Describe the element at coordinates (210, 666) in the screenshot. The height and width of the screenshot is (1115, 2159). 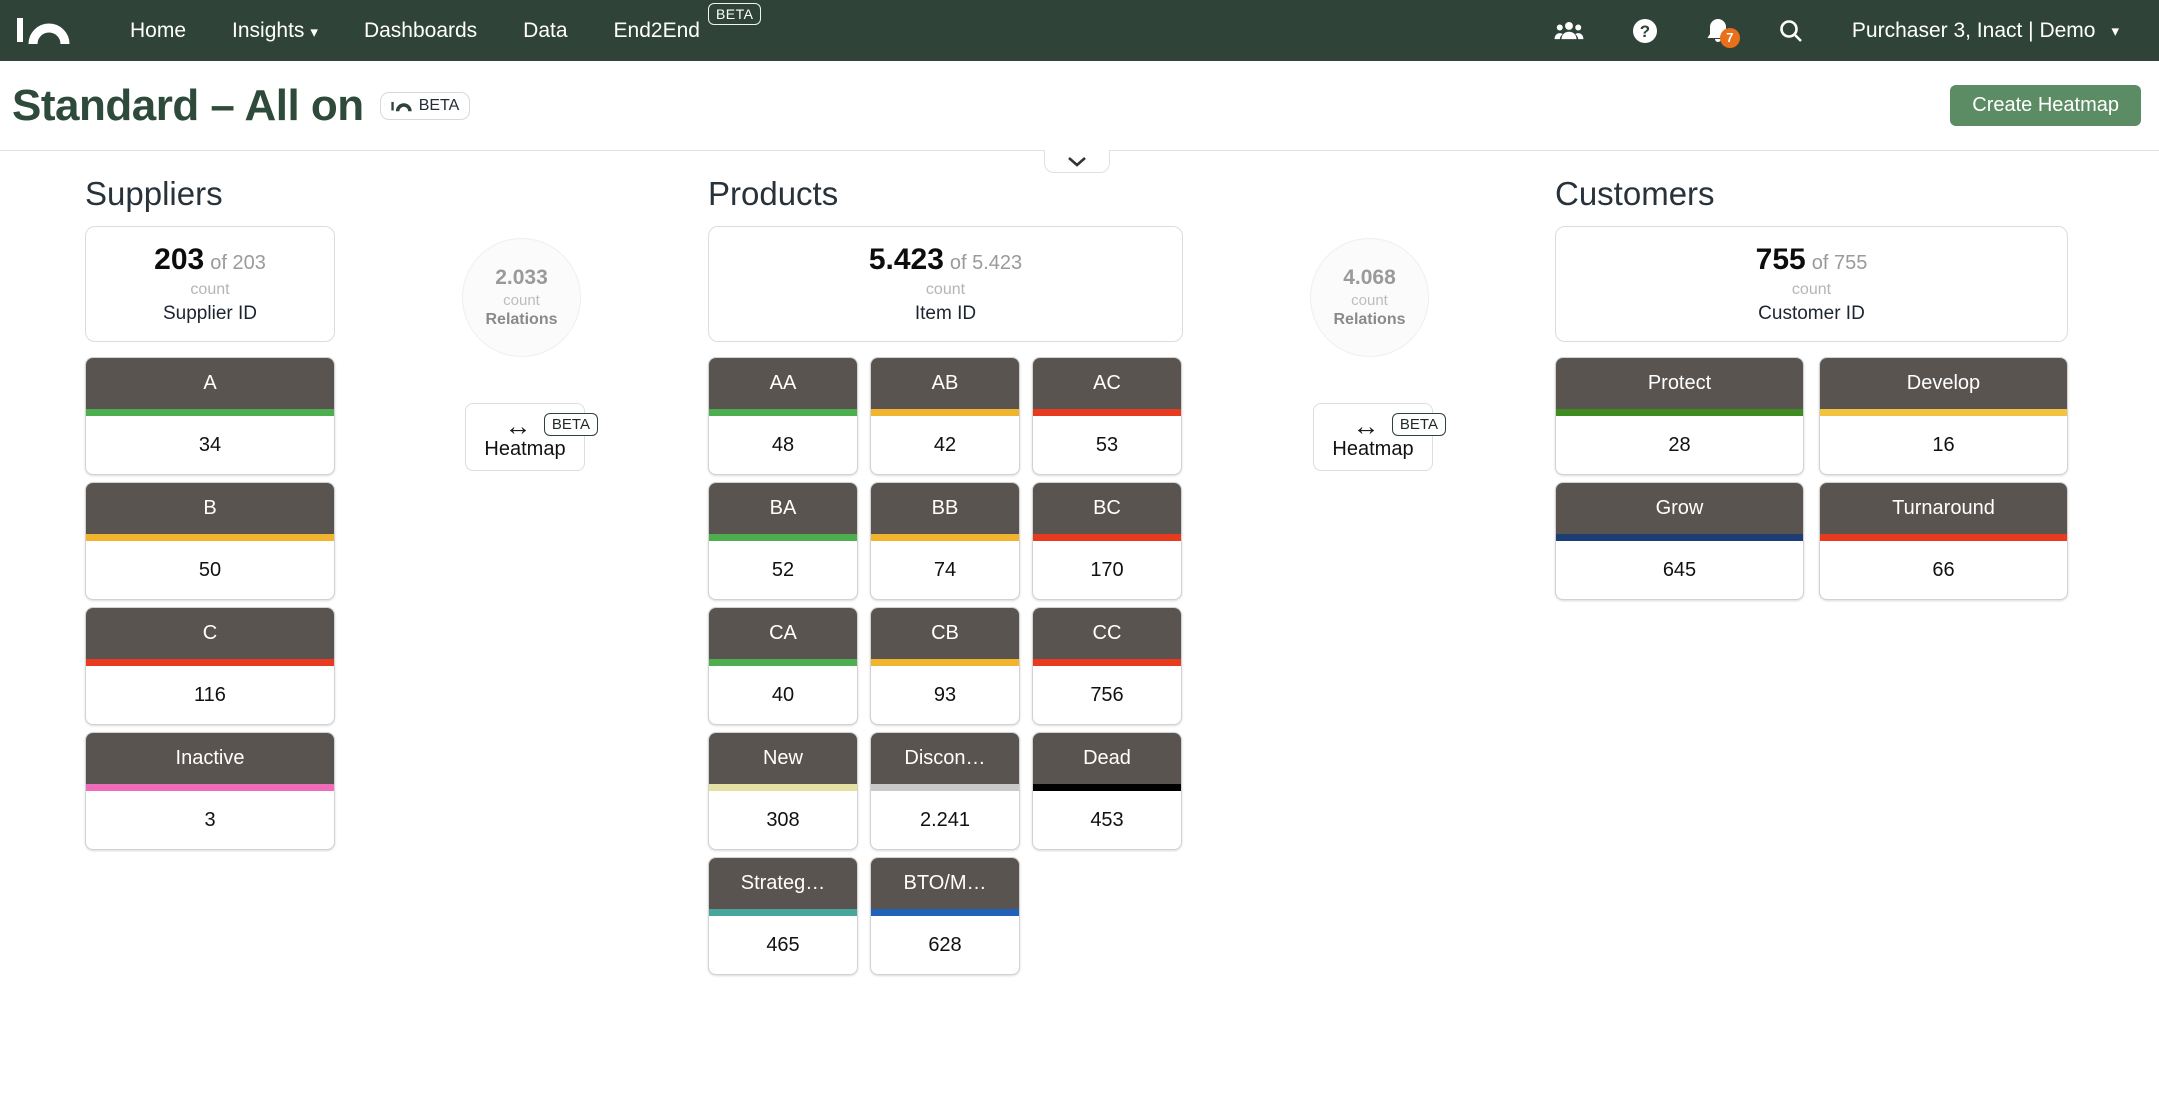
I see `category-card: C 116` at that location.